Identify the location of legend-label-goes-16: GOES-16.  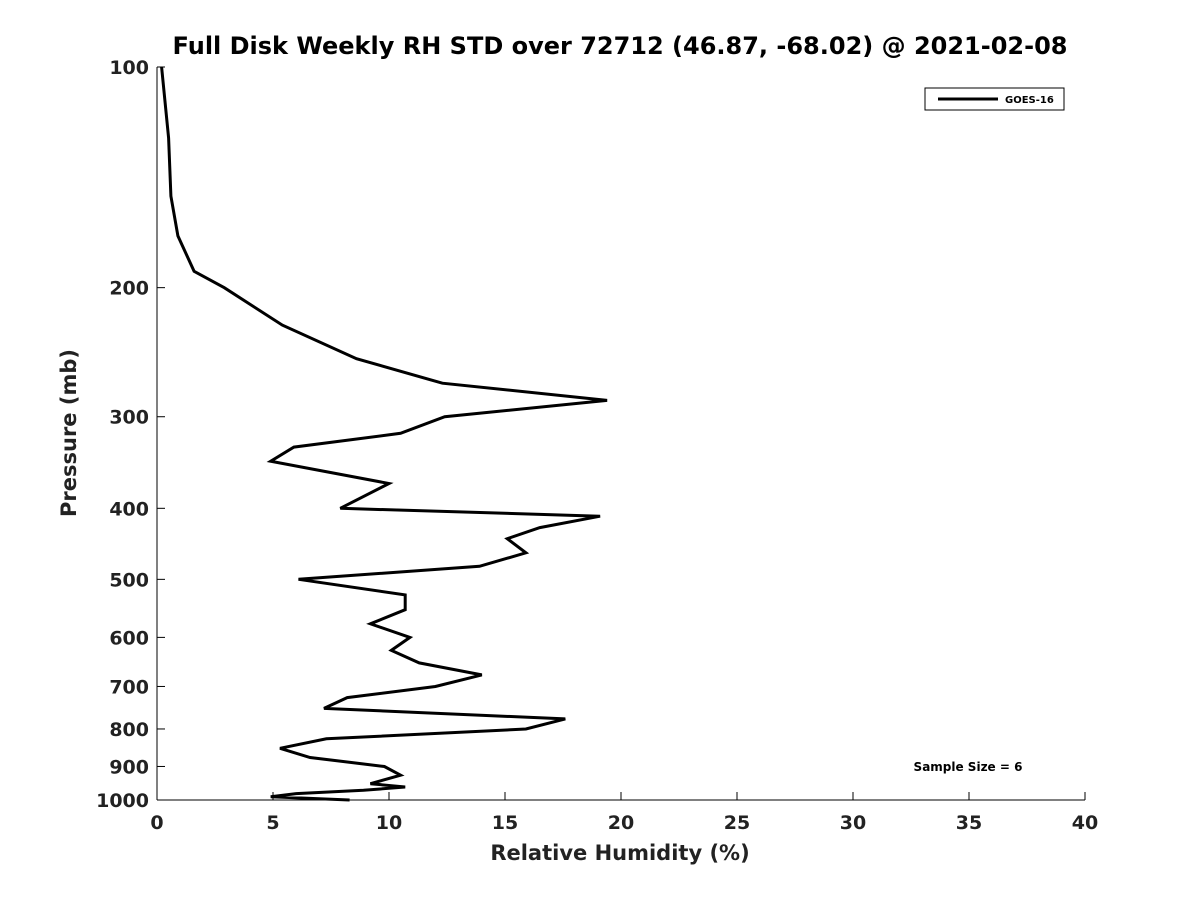
(1029, 100).